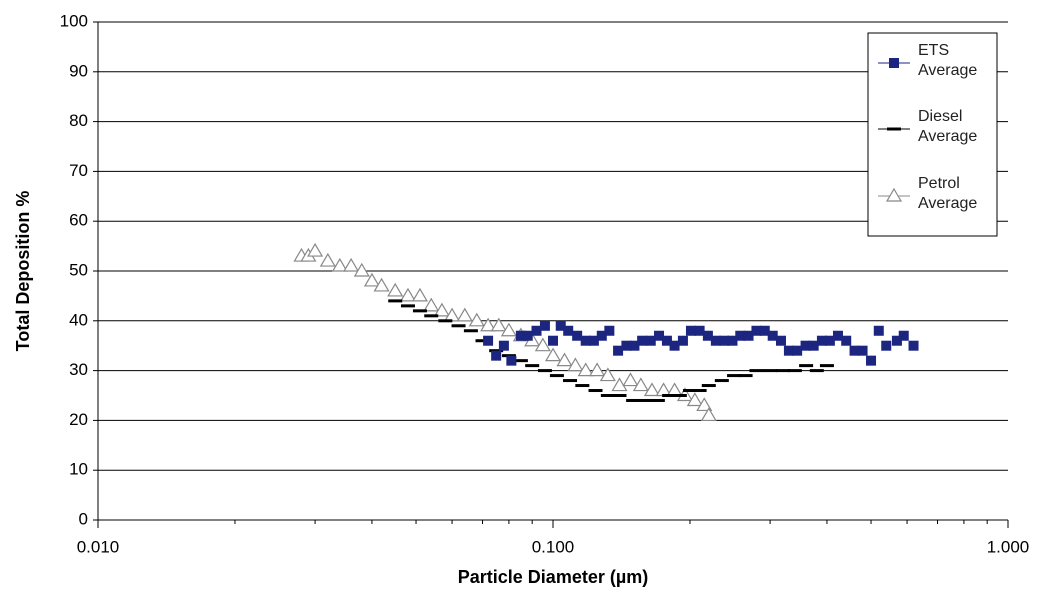 The width and height of the screenshot is (1040, 592). I want to click on y-tick-label: 0, so click(83, 518).